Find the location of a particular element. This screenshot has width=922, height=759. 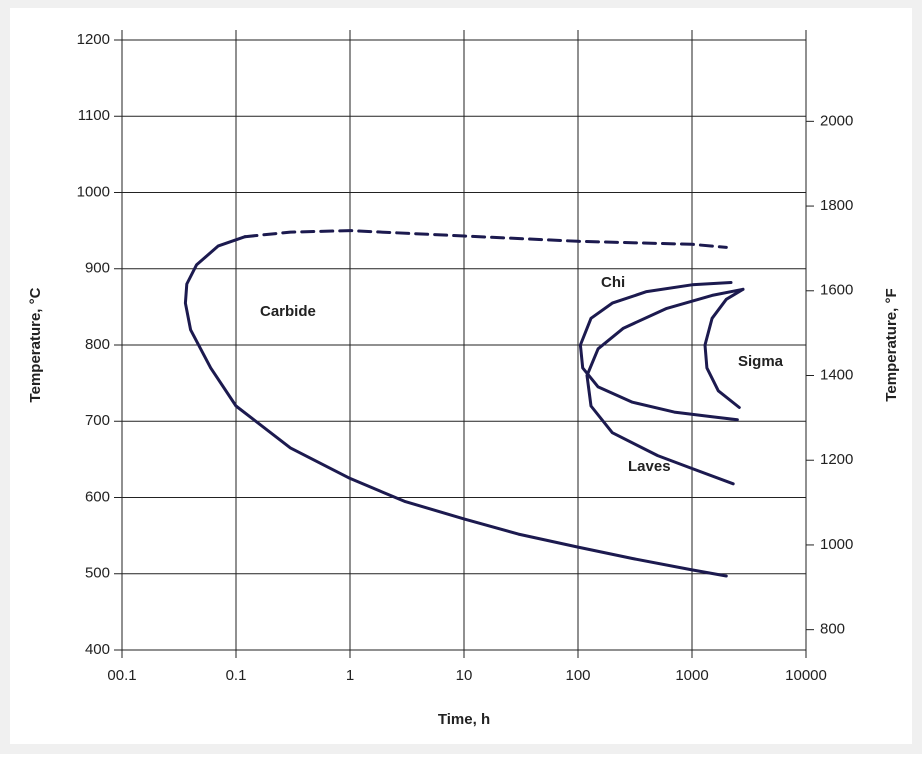

x-tick-label: 0.1 is located at coordinates (236, 675).